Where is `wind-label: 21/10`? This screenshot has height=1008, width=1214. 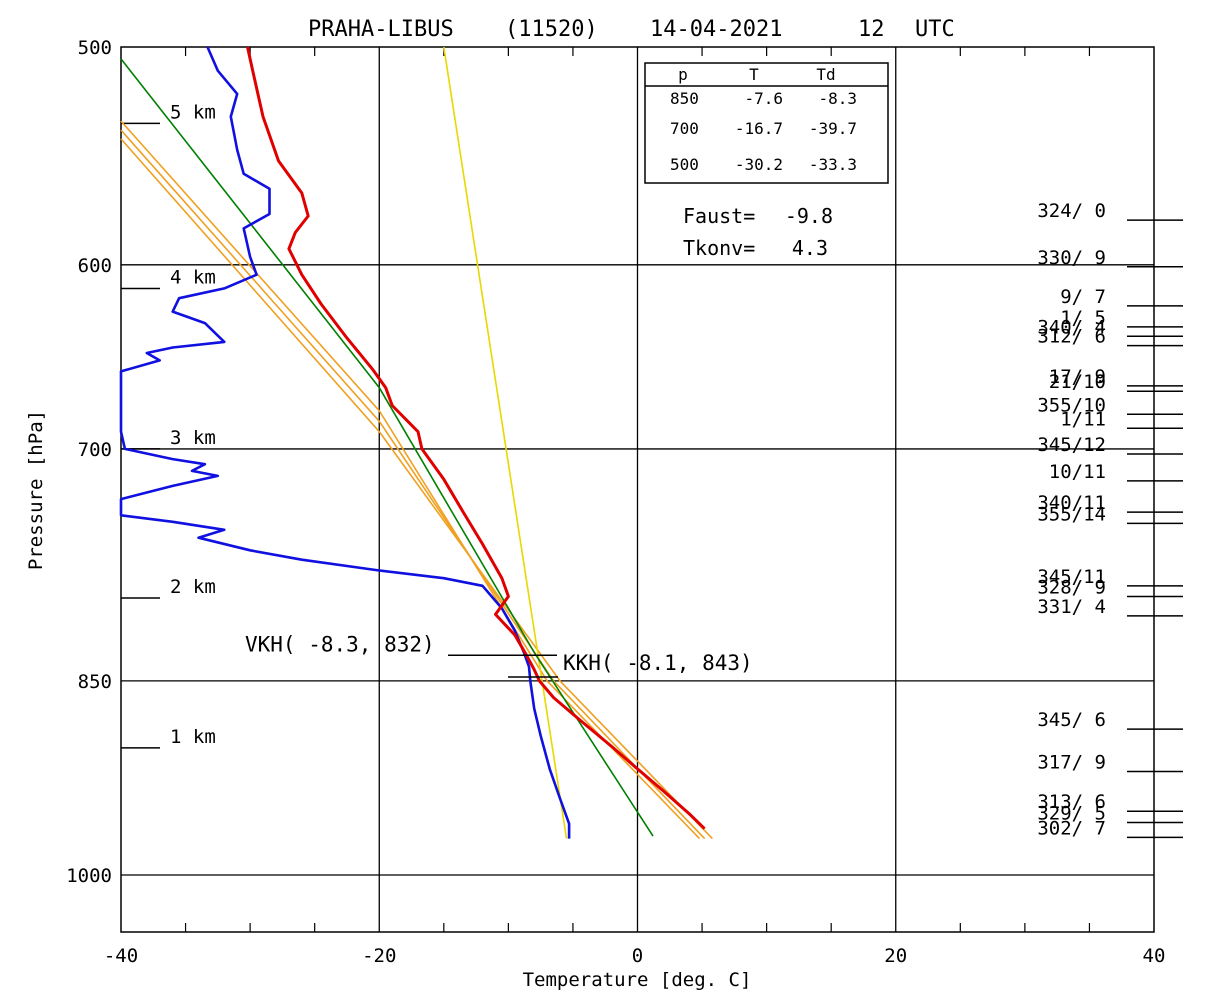 wind-label: 21/10 is located at coordinates (1077, 382).